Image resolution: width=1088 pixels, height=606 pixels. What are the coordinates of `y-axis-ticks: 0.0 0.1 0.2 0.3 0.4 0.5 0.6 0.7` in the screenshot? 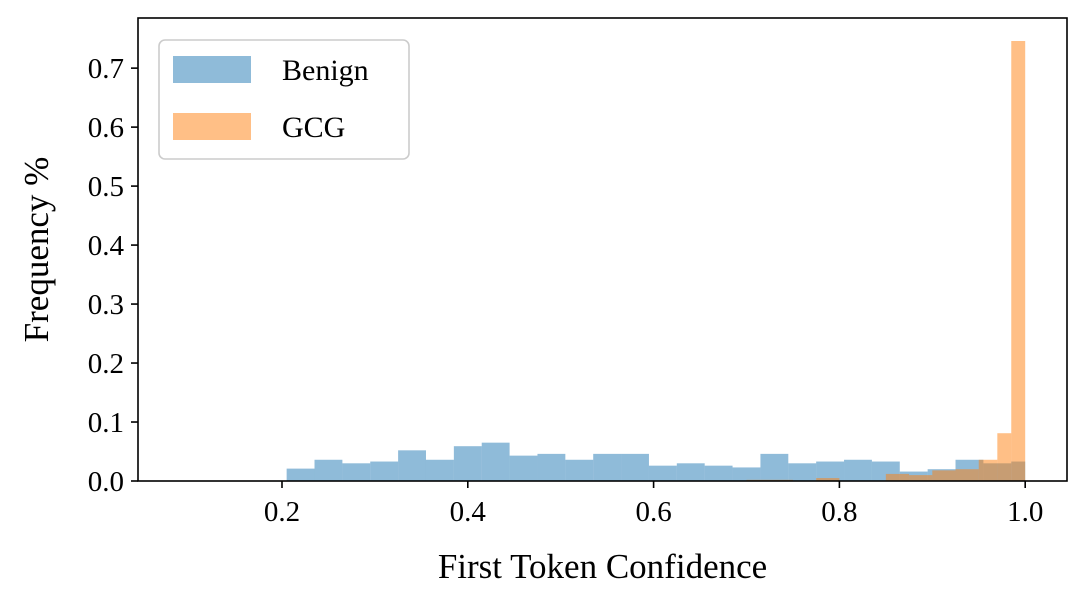 It's located at (113, 275).